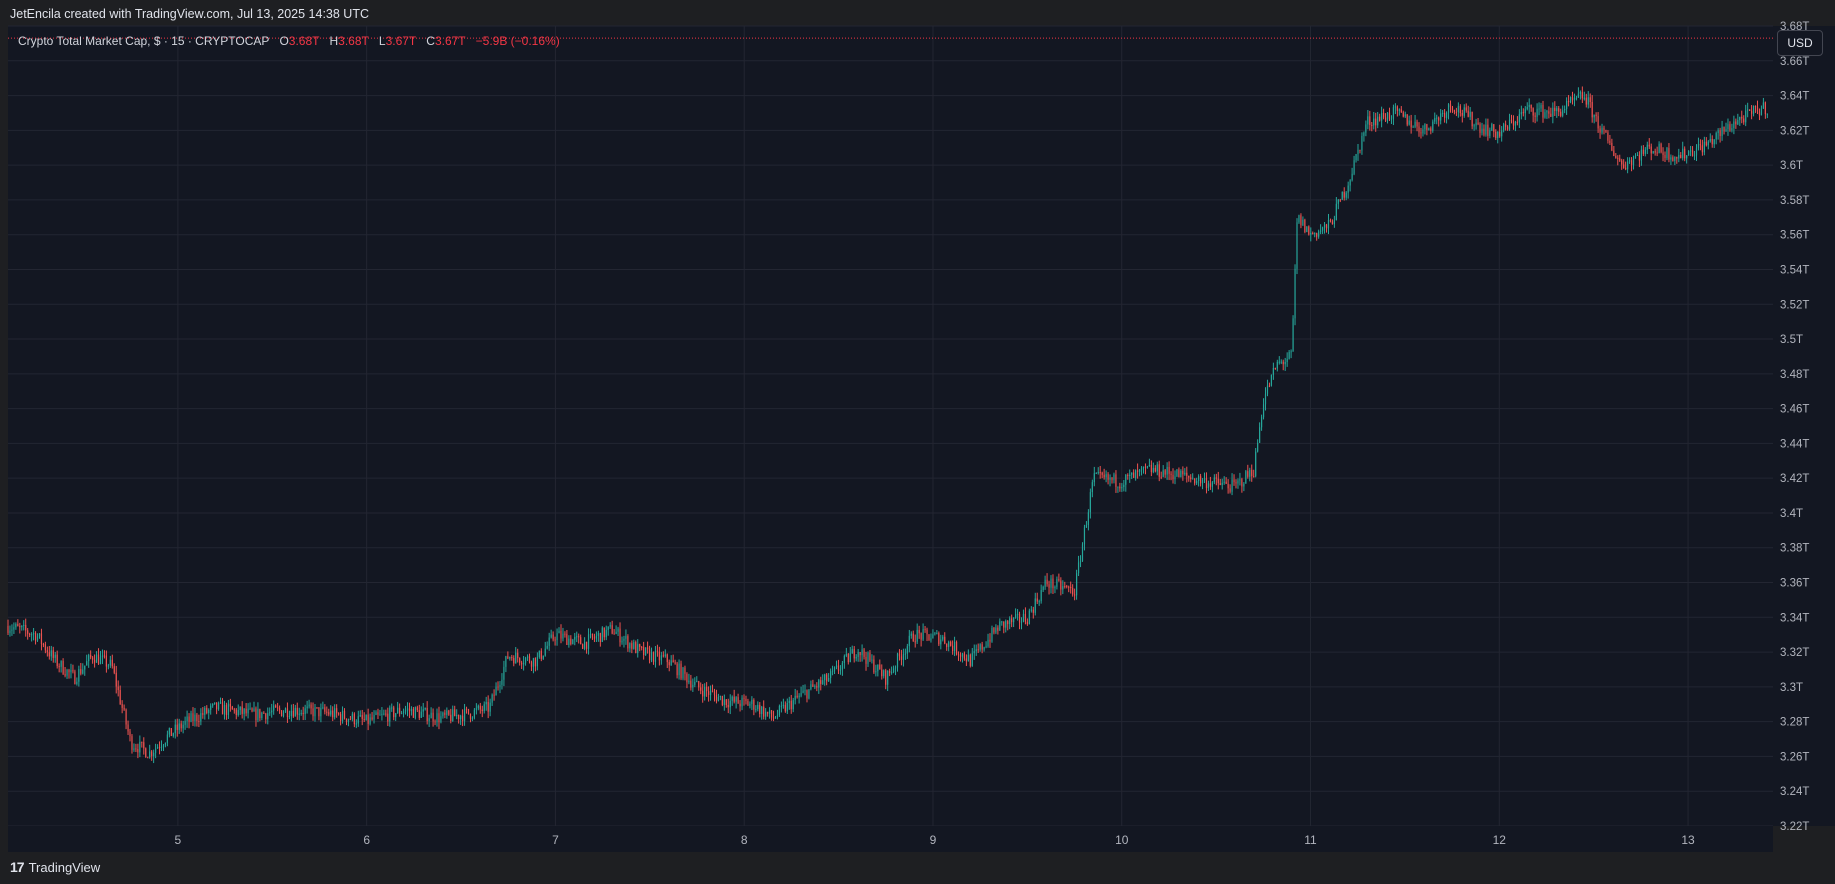 The height and width of the screenshot is (884, 1835). What do you see at coordinates (450, 41) in the screenshot?
I see `close-value: 3.67T` at bounding box center [450, 41].